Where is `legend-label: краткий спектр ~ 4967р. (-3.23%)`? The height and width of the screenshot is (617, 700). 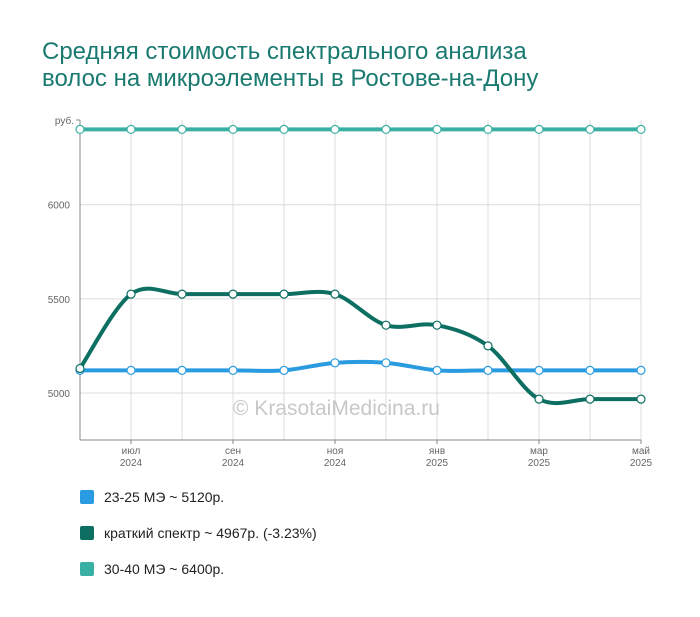
legend-label: краткий спектр ~ 4967р. (-3.23%) is located at coordinates (210, 533).